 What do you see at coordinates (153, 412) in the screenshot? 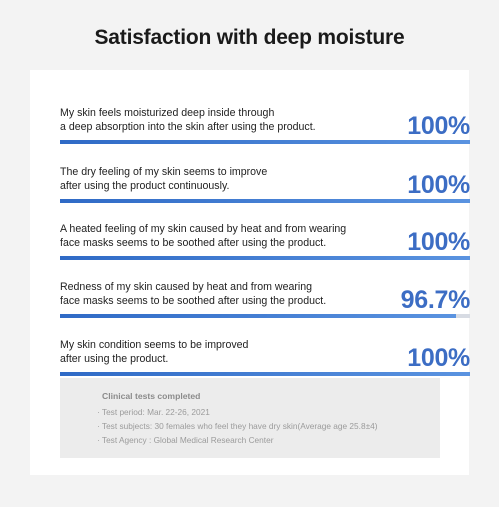
I see `test-period: · Test period: Mar. 22-26, 2021` at bounding box center [153, 412].